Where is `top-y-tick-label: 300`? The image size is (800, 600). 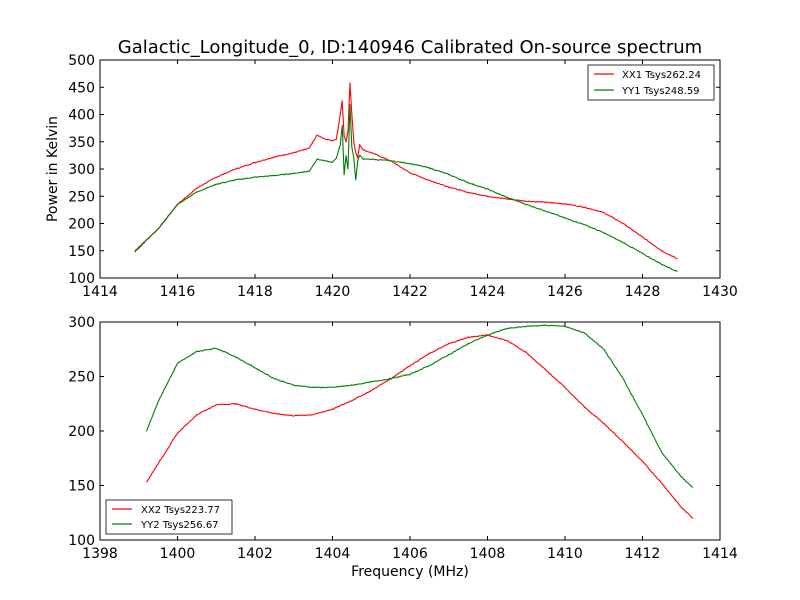 top-y-tick-label: 300 is located at coordinates (81, 170).